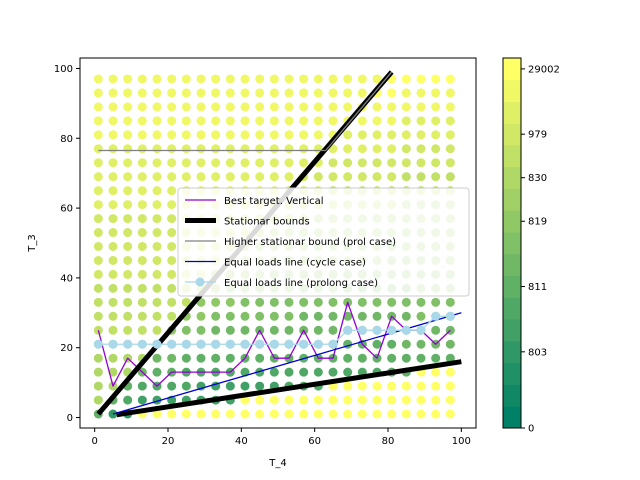 The image size is (640, 480). I want to click on colorbar-segment, so click(512, 330).